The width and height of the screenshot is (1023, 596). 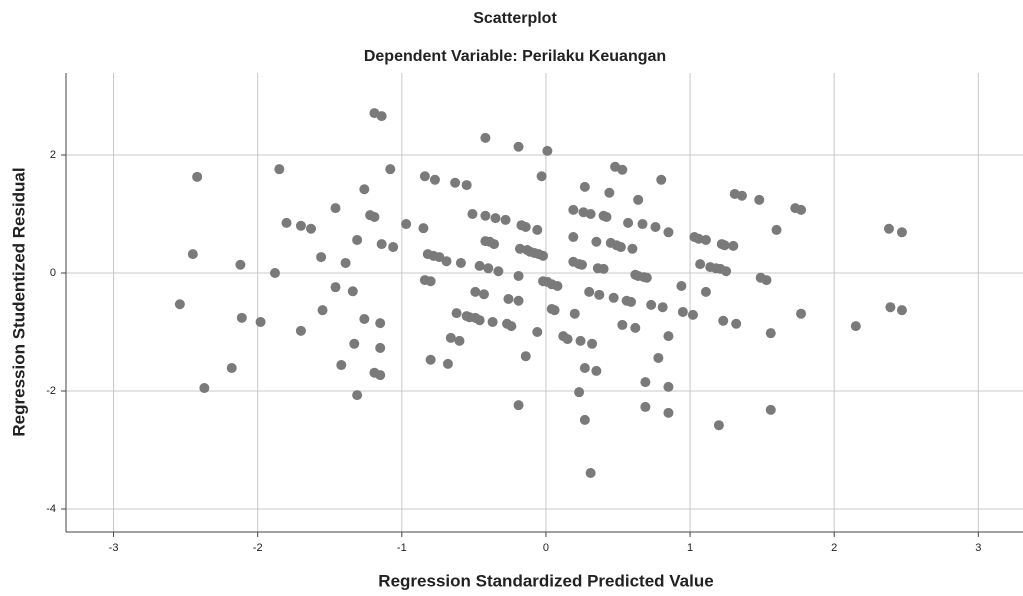 I want to click on y-axis-title: Regression Studentized Residual, so click(x=18, y=301).